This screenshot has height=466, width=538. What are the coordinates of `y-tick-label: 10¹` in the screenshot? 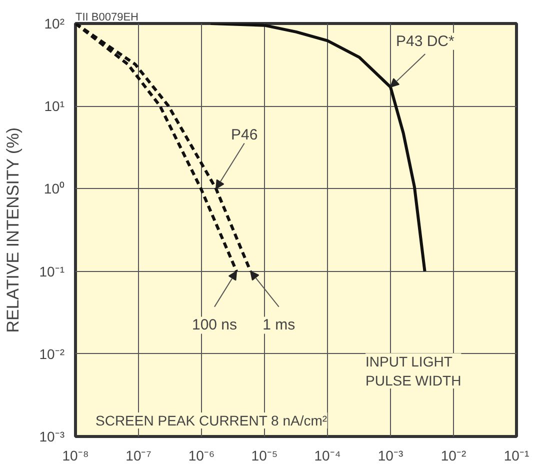 It's located at (54, 106).